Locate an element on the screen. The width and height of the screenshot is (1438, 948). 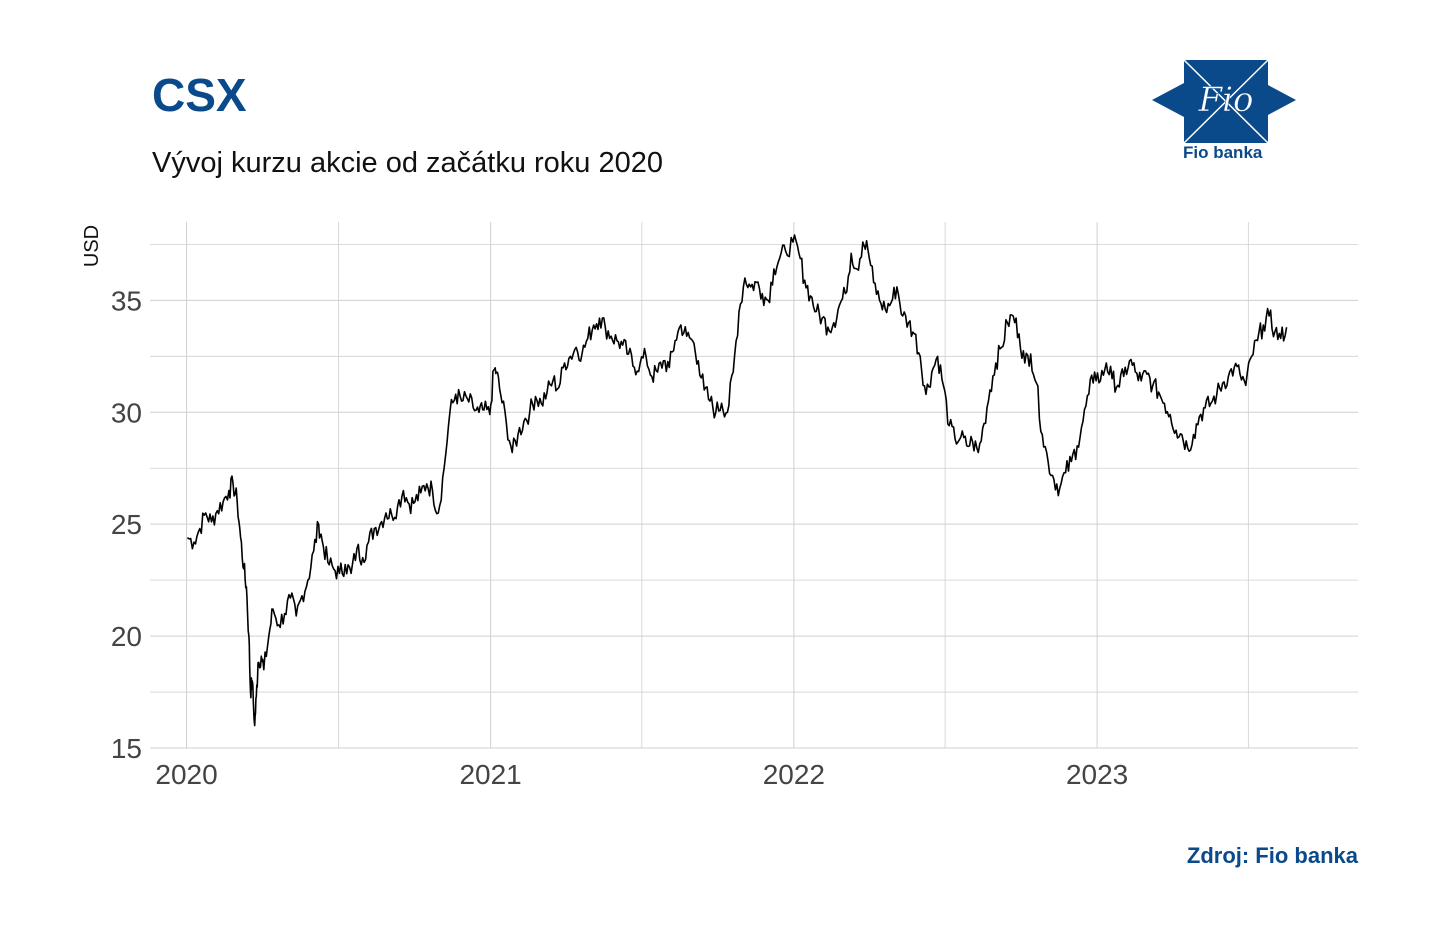
x-tick-label: 2021 is located at coordinates (490, 774).